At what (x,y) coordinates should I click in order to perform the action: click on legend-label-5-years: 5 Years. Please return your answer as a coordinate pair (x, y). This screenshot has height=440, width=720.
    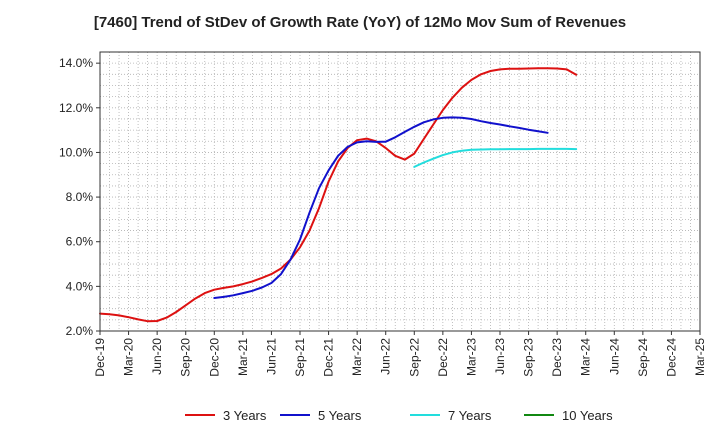
    Looking at the image, I should click on (340, 415).